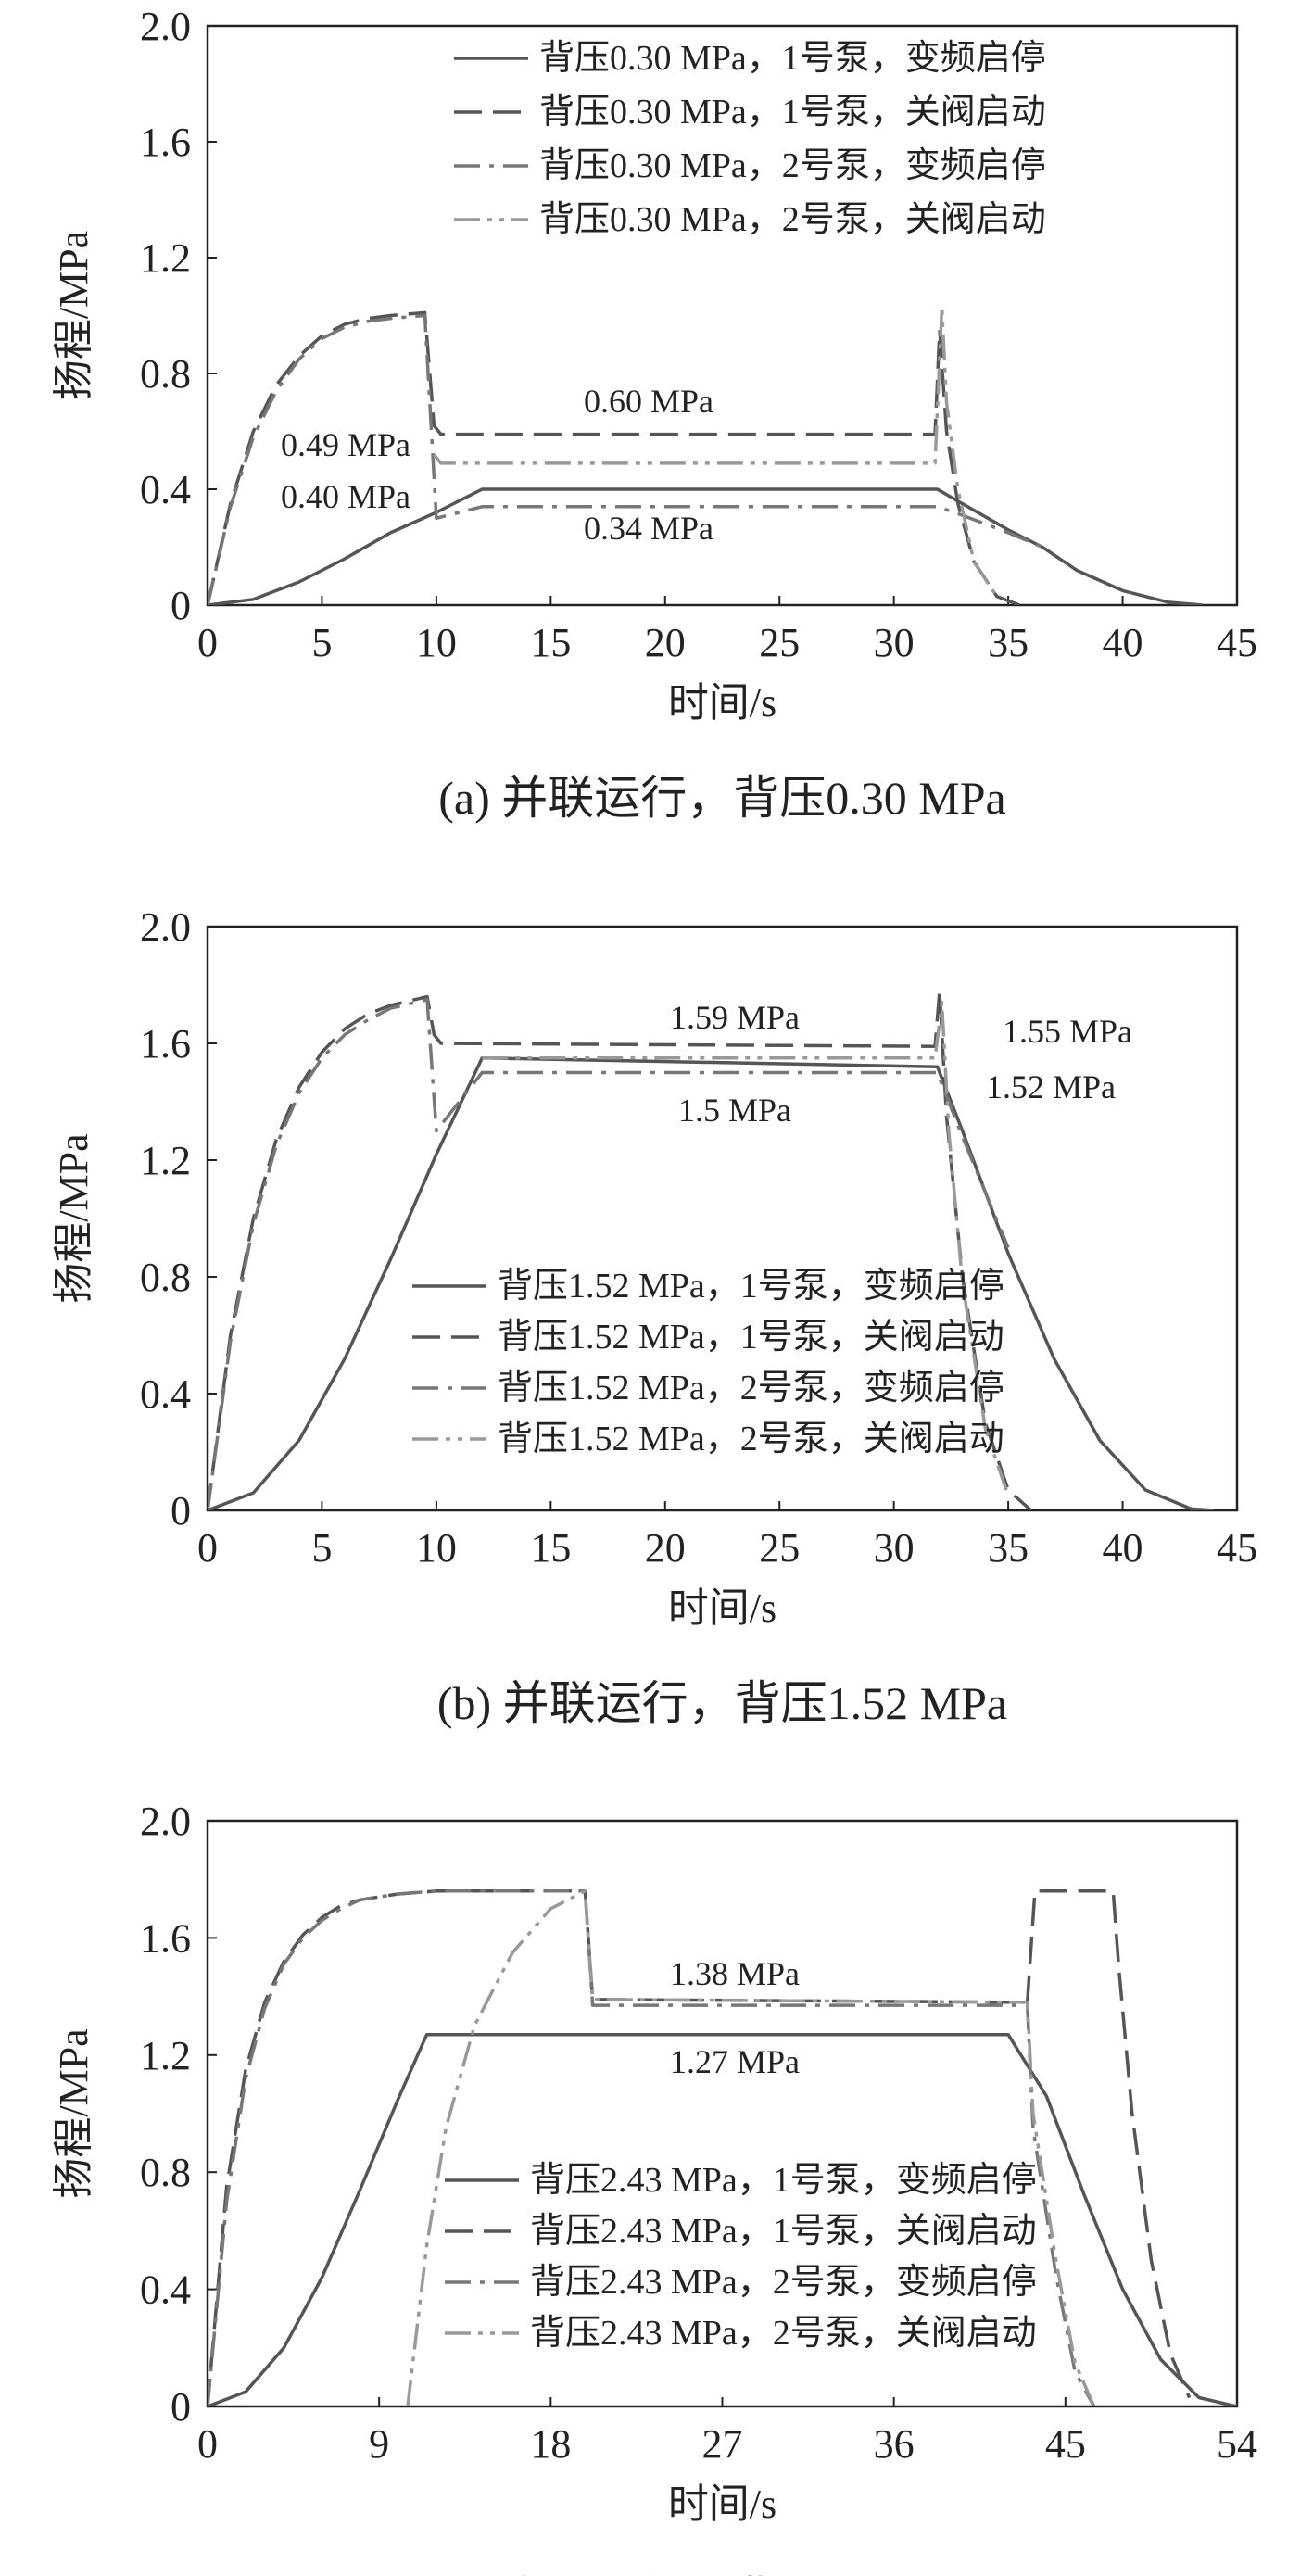  I want to click on legend-label-3: 背压1.52 MPa，2号泵，变频启停, so click(751, 1388).